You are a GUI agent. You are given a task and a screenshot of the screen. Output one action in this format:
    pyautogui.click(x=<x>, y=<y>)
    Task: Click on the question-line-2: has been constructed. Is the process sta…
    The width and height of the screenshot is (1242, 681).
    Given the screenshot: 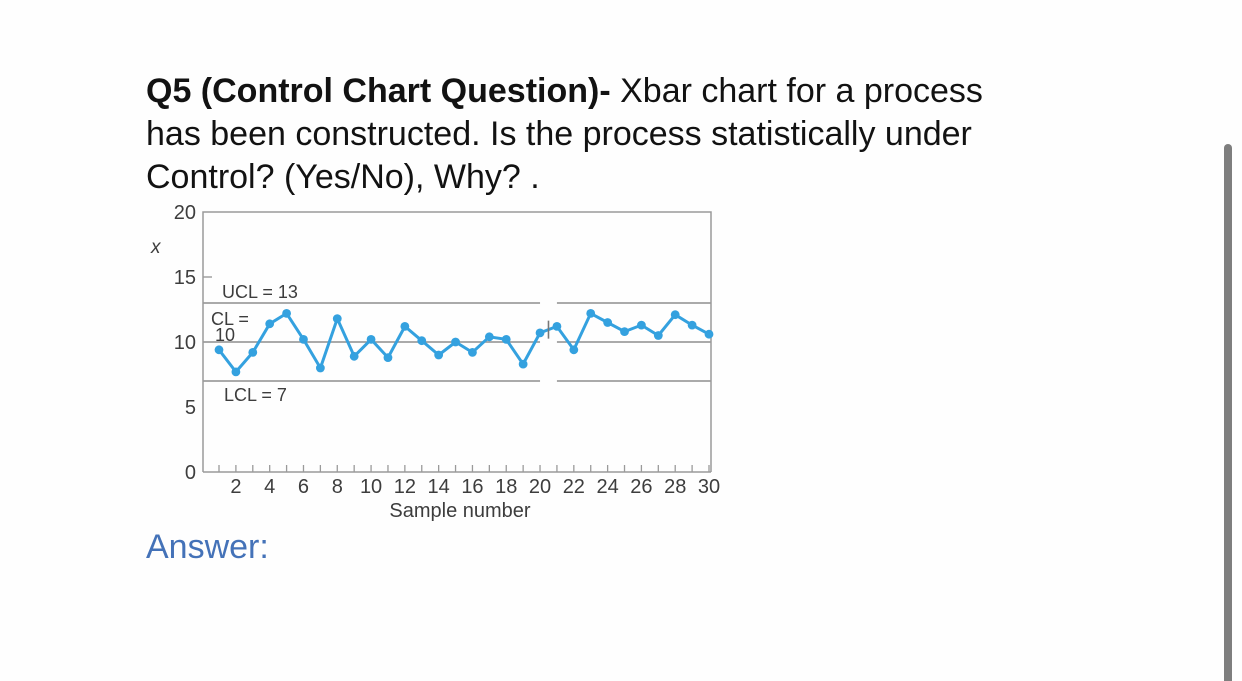 What is the action you would take?
    pyautogui.click(x=616, y=134)
    